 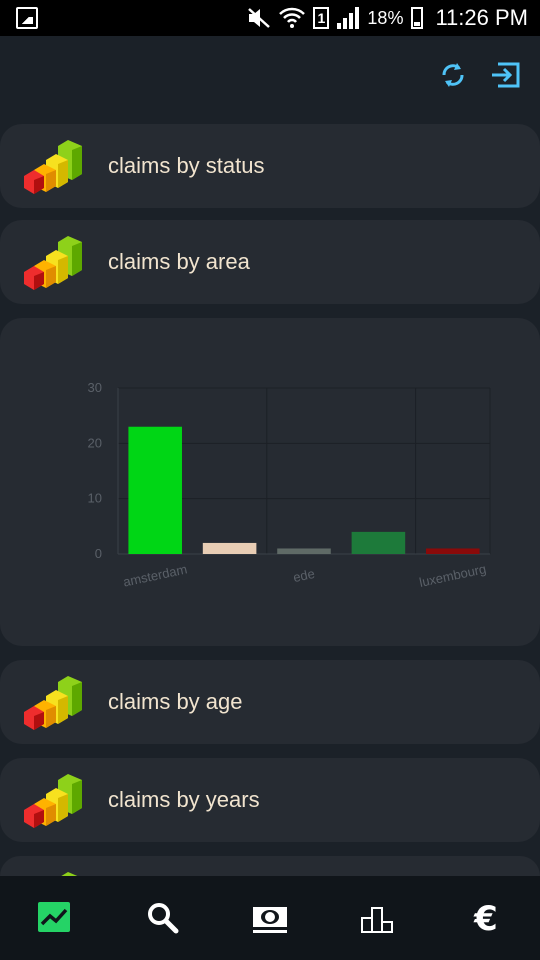 I want to click on card-claims-by-status: claims by status, so click(x=270, y=166).